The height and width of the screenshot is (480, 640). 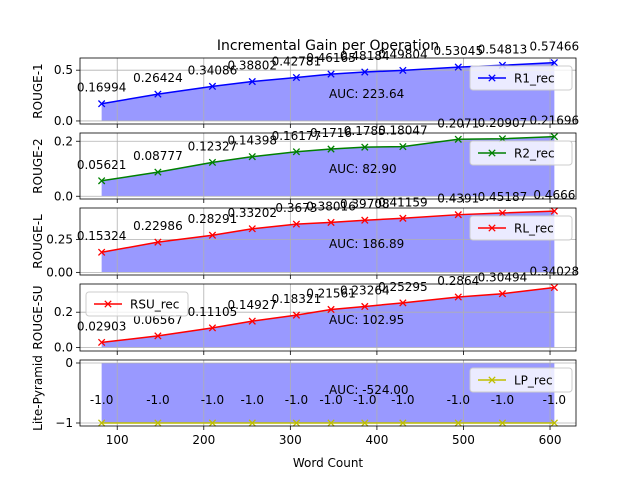 I want to click on data-label: 0.08777, so click(x=158, y=156).